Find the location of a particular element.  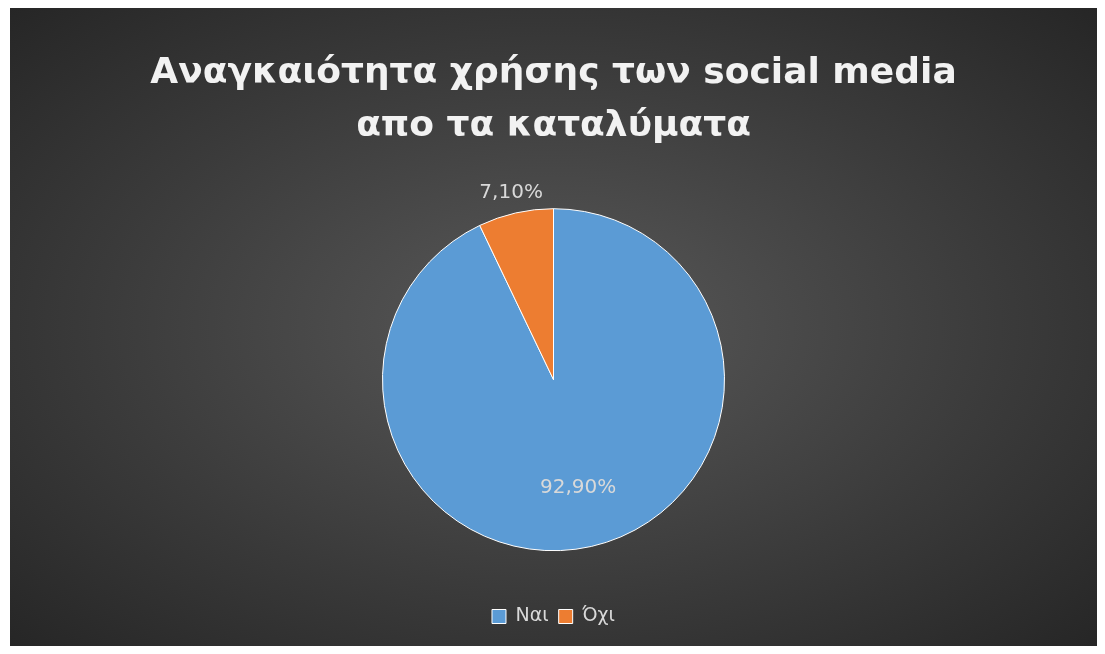

chart-title: Αναγκαιότητα χρήσης των social media απο τα καταλύματα is located at coordinates (553, 97).